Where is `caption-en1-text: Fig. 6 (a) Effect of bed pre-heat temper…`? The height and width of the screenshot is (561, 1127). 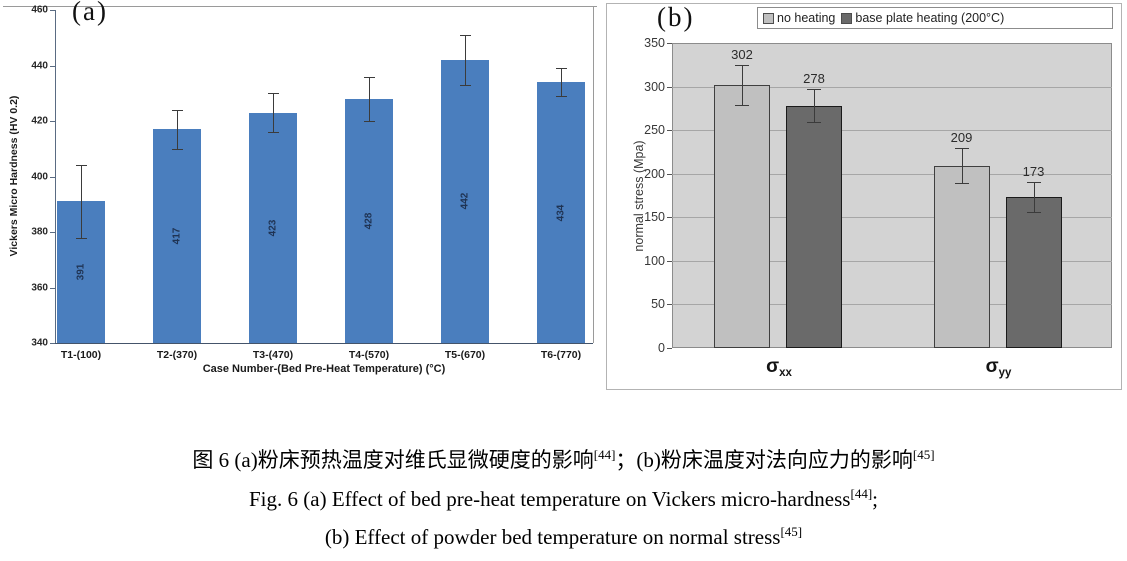
caption-en1-text: Fig. 6 (a) Effect of bed pre-heat temper… is located at coordinates (550, 499).